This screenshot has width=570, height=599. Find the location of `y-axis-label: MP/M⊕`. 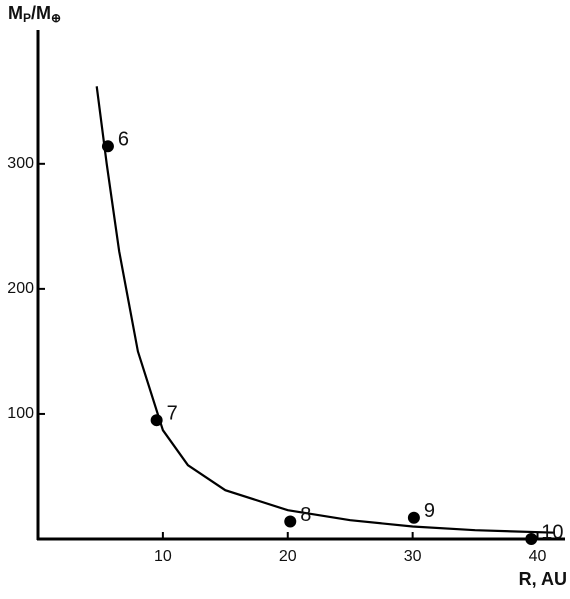

y-axis-label: MP/M⊕ is located at coordinates (34, 14).